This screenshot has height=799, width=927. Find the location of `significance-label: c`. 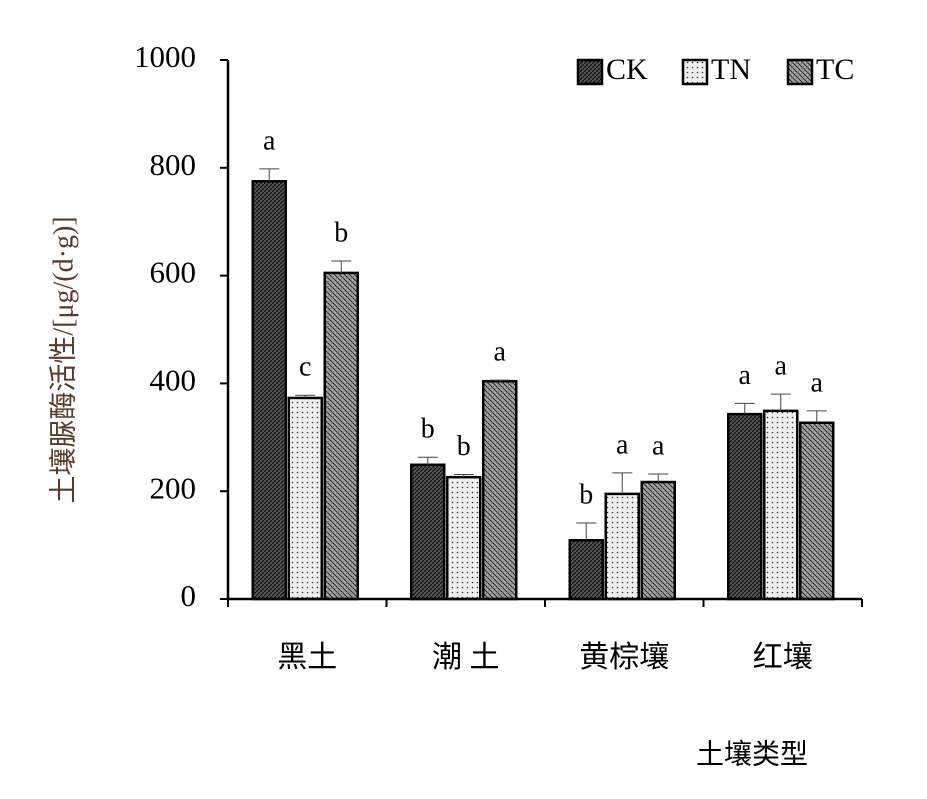

significance-label: c is located at coordinates (305, 367).